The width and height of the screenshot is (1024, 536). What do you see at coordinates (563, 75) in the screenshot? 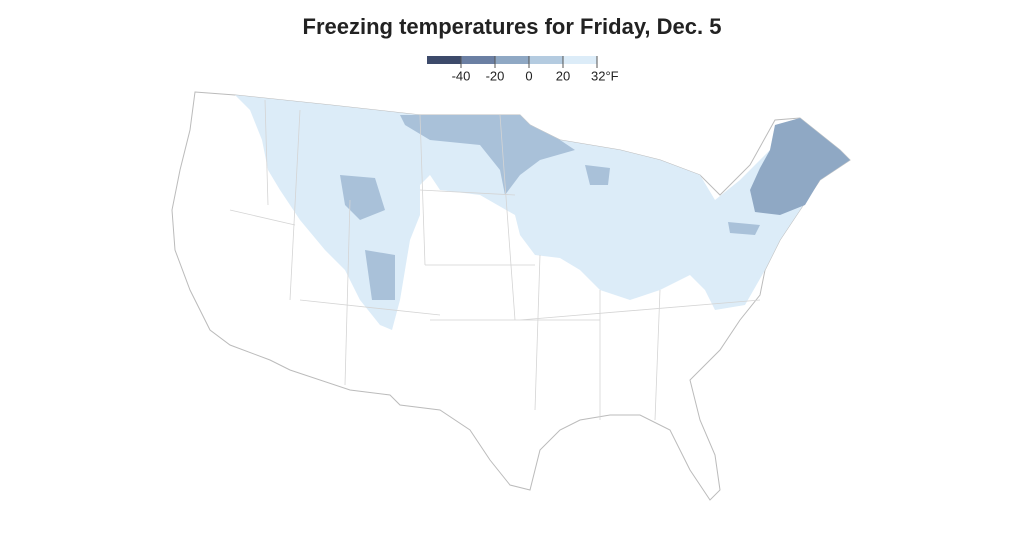
I see `legend-tick-label: 20` at bounding box center [563, 75].